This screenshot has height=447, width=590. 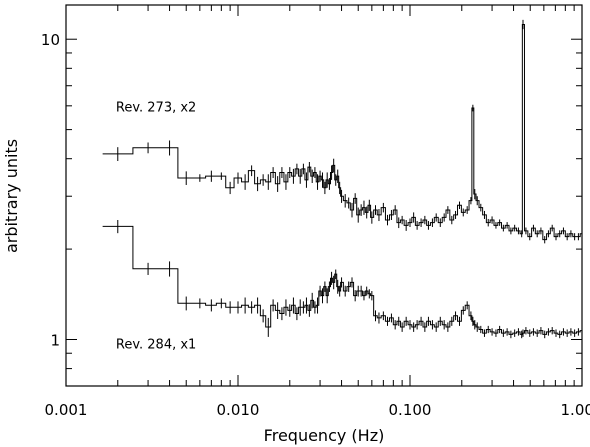 What do you see at coordinates (66, 410) in the screenshot?
I see `x-tick-label: 0.001` at bounding box center [66, 410].